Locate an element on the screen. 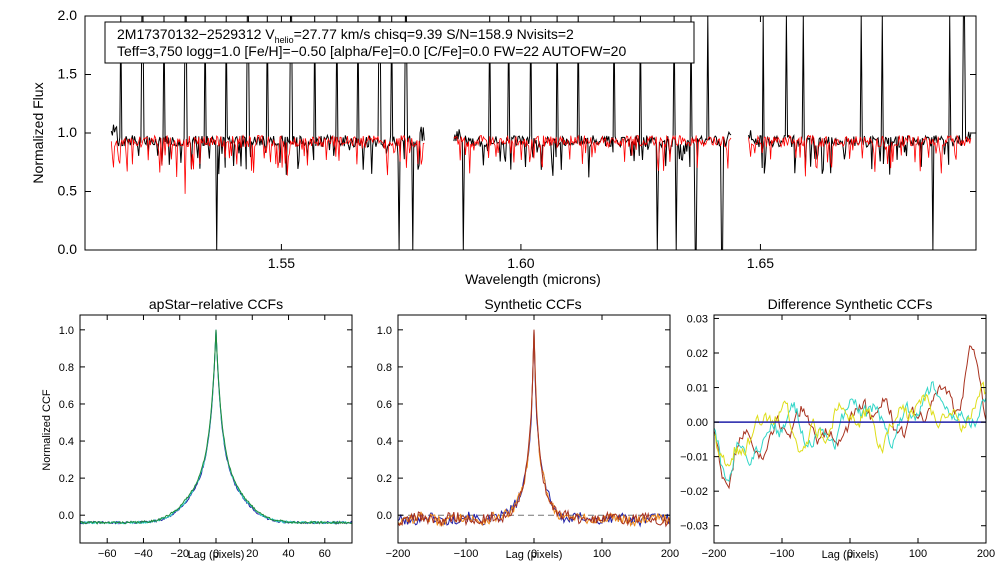 Image resolution: width=1008 pixels, height=576 pixels. x-tick-label: 60 is located at coordinates (325, 554).